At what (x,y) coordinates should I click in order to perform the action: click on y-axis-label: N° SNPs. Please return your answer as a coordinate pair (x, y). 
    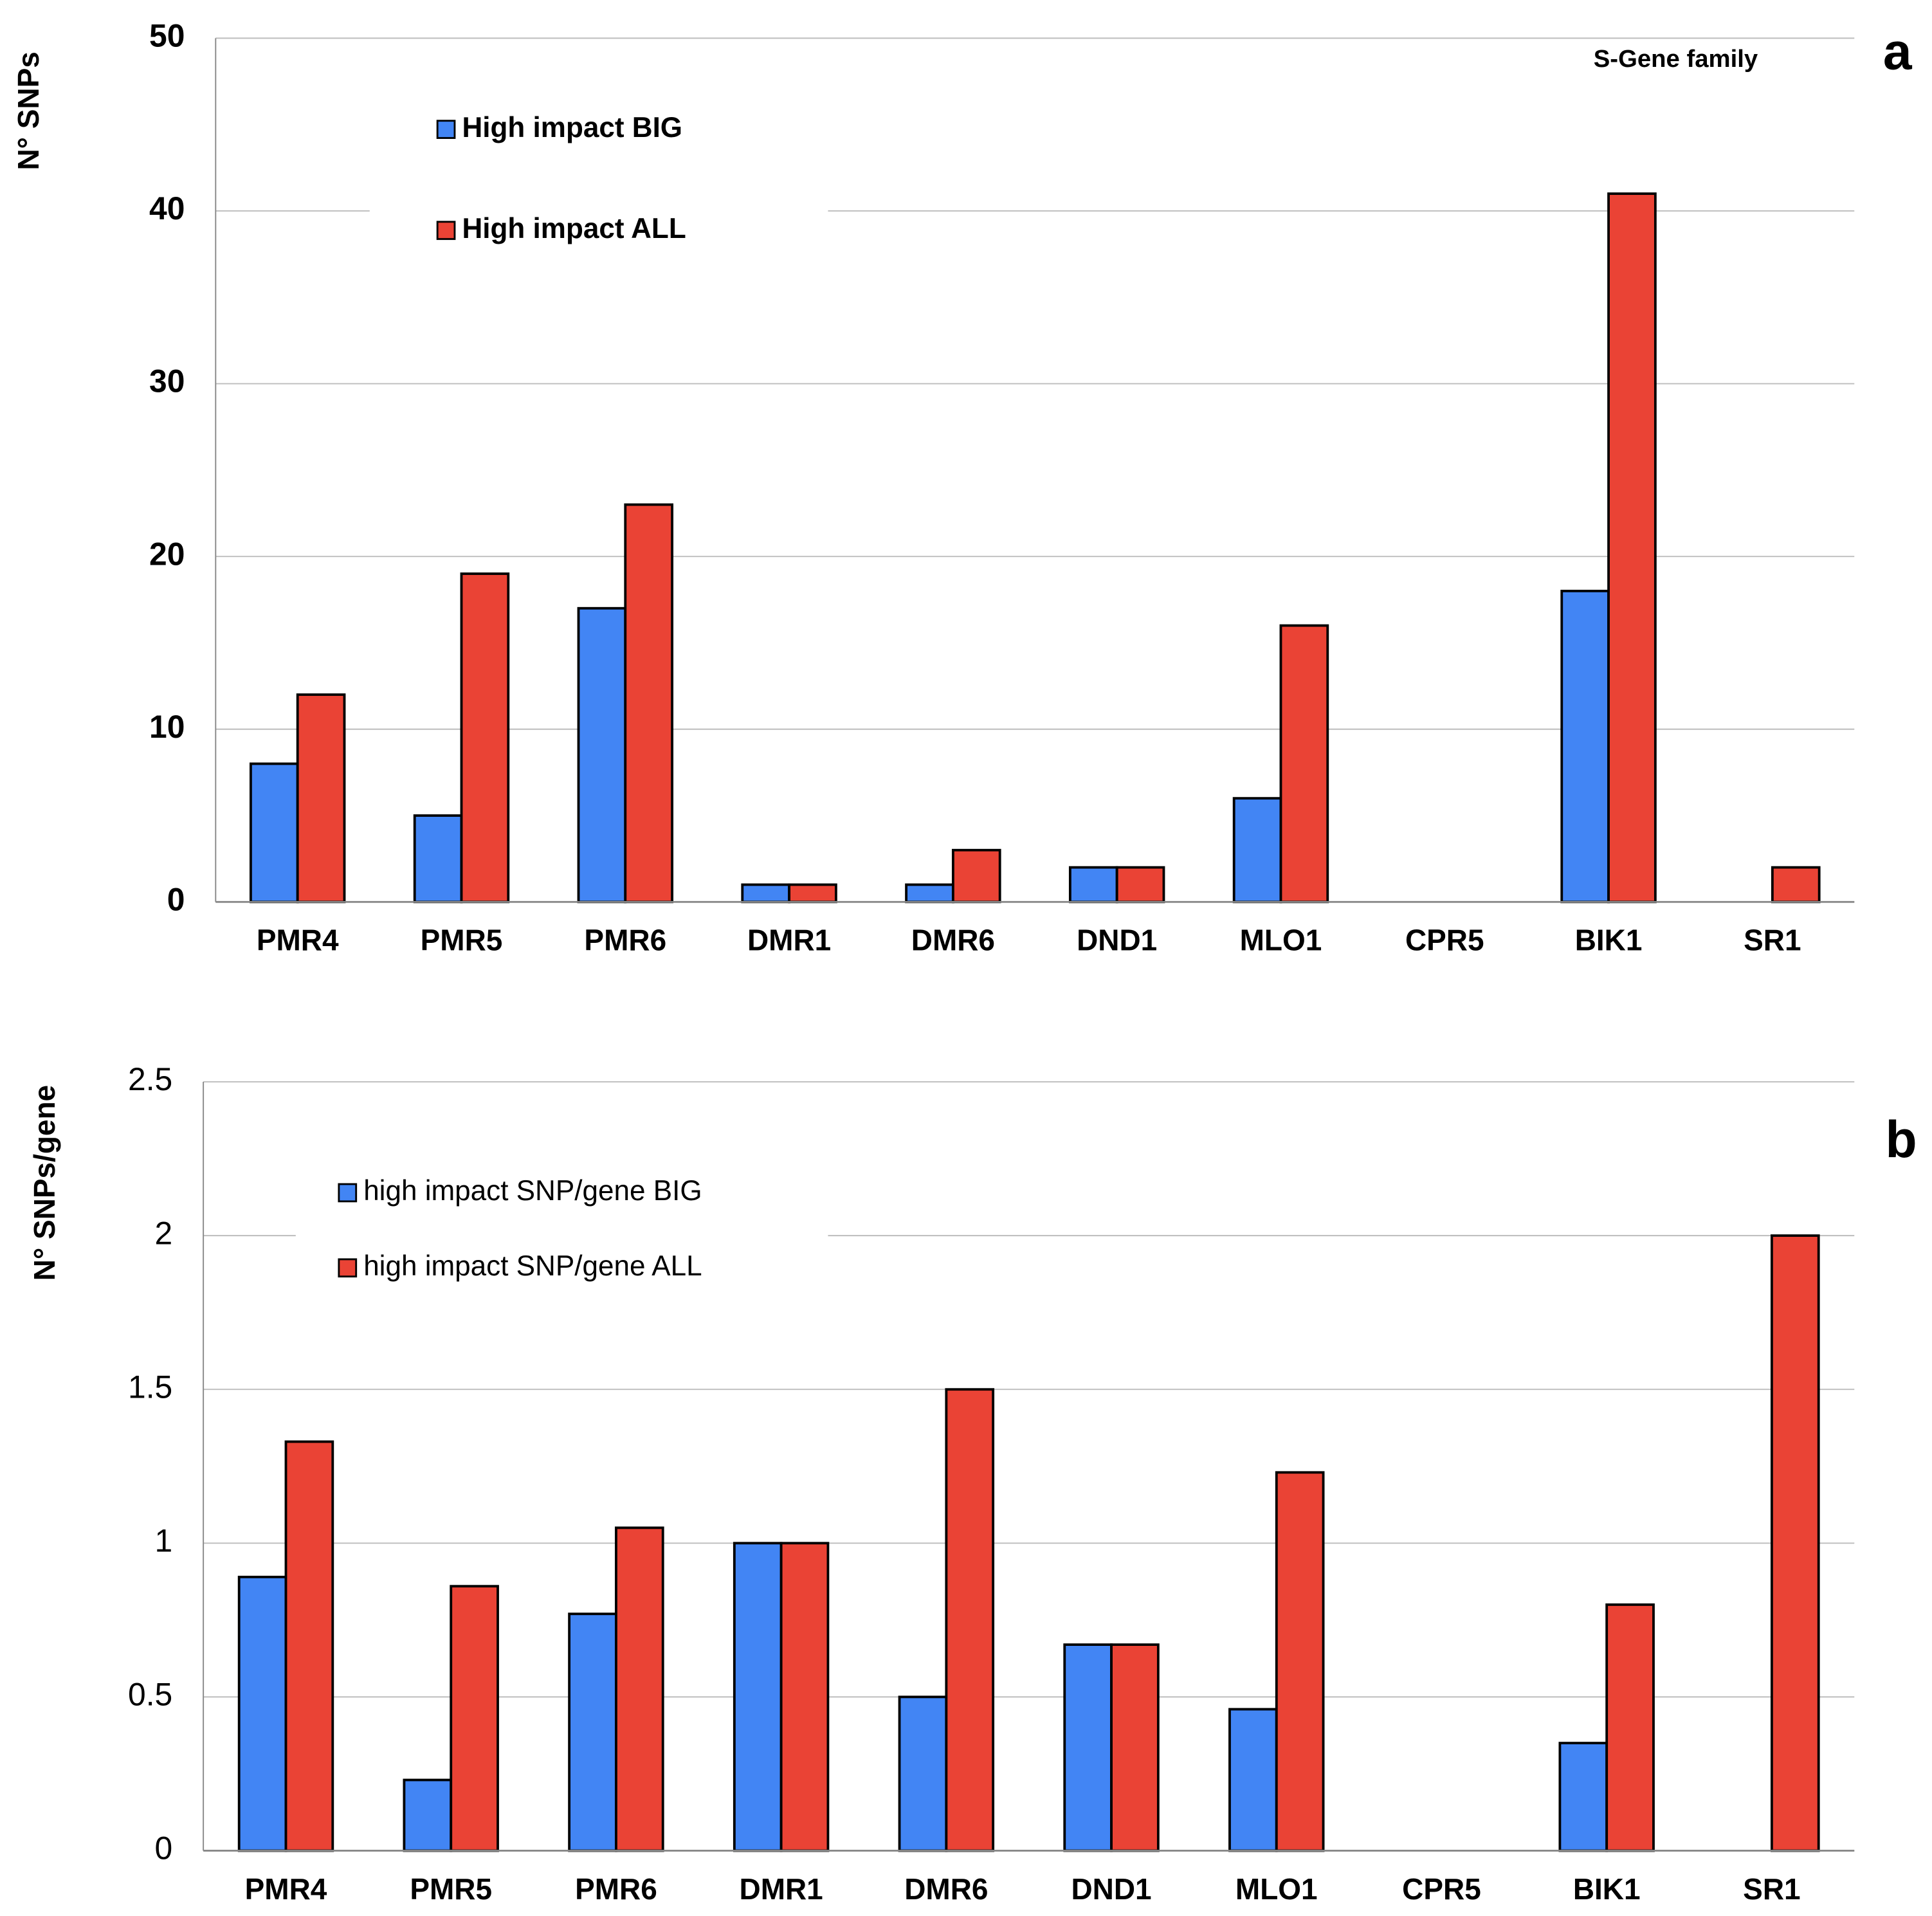
    Looking at the image, I should click on (28, 110).